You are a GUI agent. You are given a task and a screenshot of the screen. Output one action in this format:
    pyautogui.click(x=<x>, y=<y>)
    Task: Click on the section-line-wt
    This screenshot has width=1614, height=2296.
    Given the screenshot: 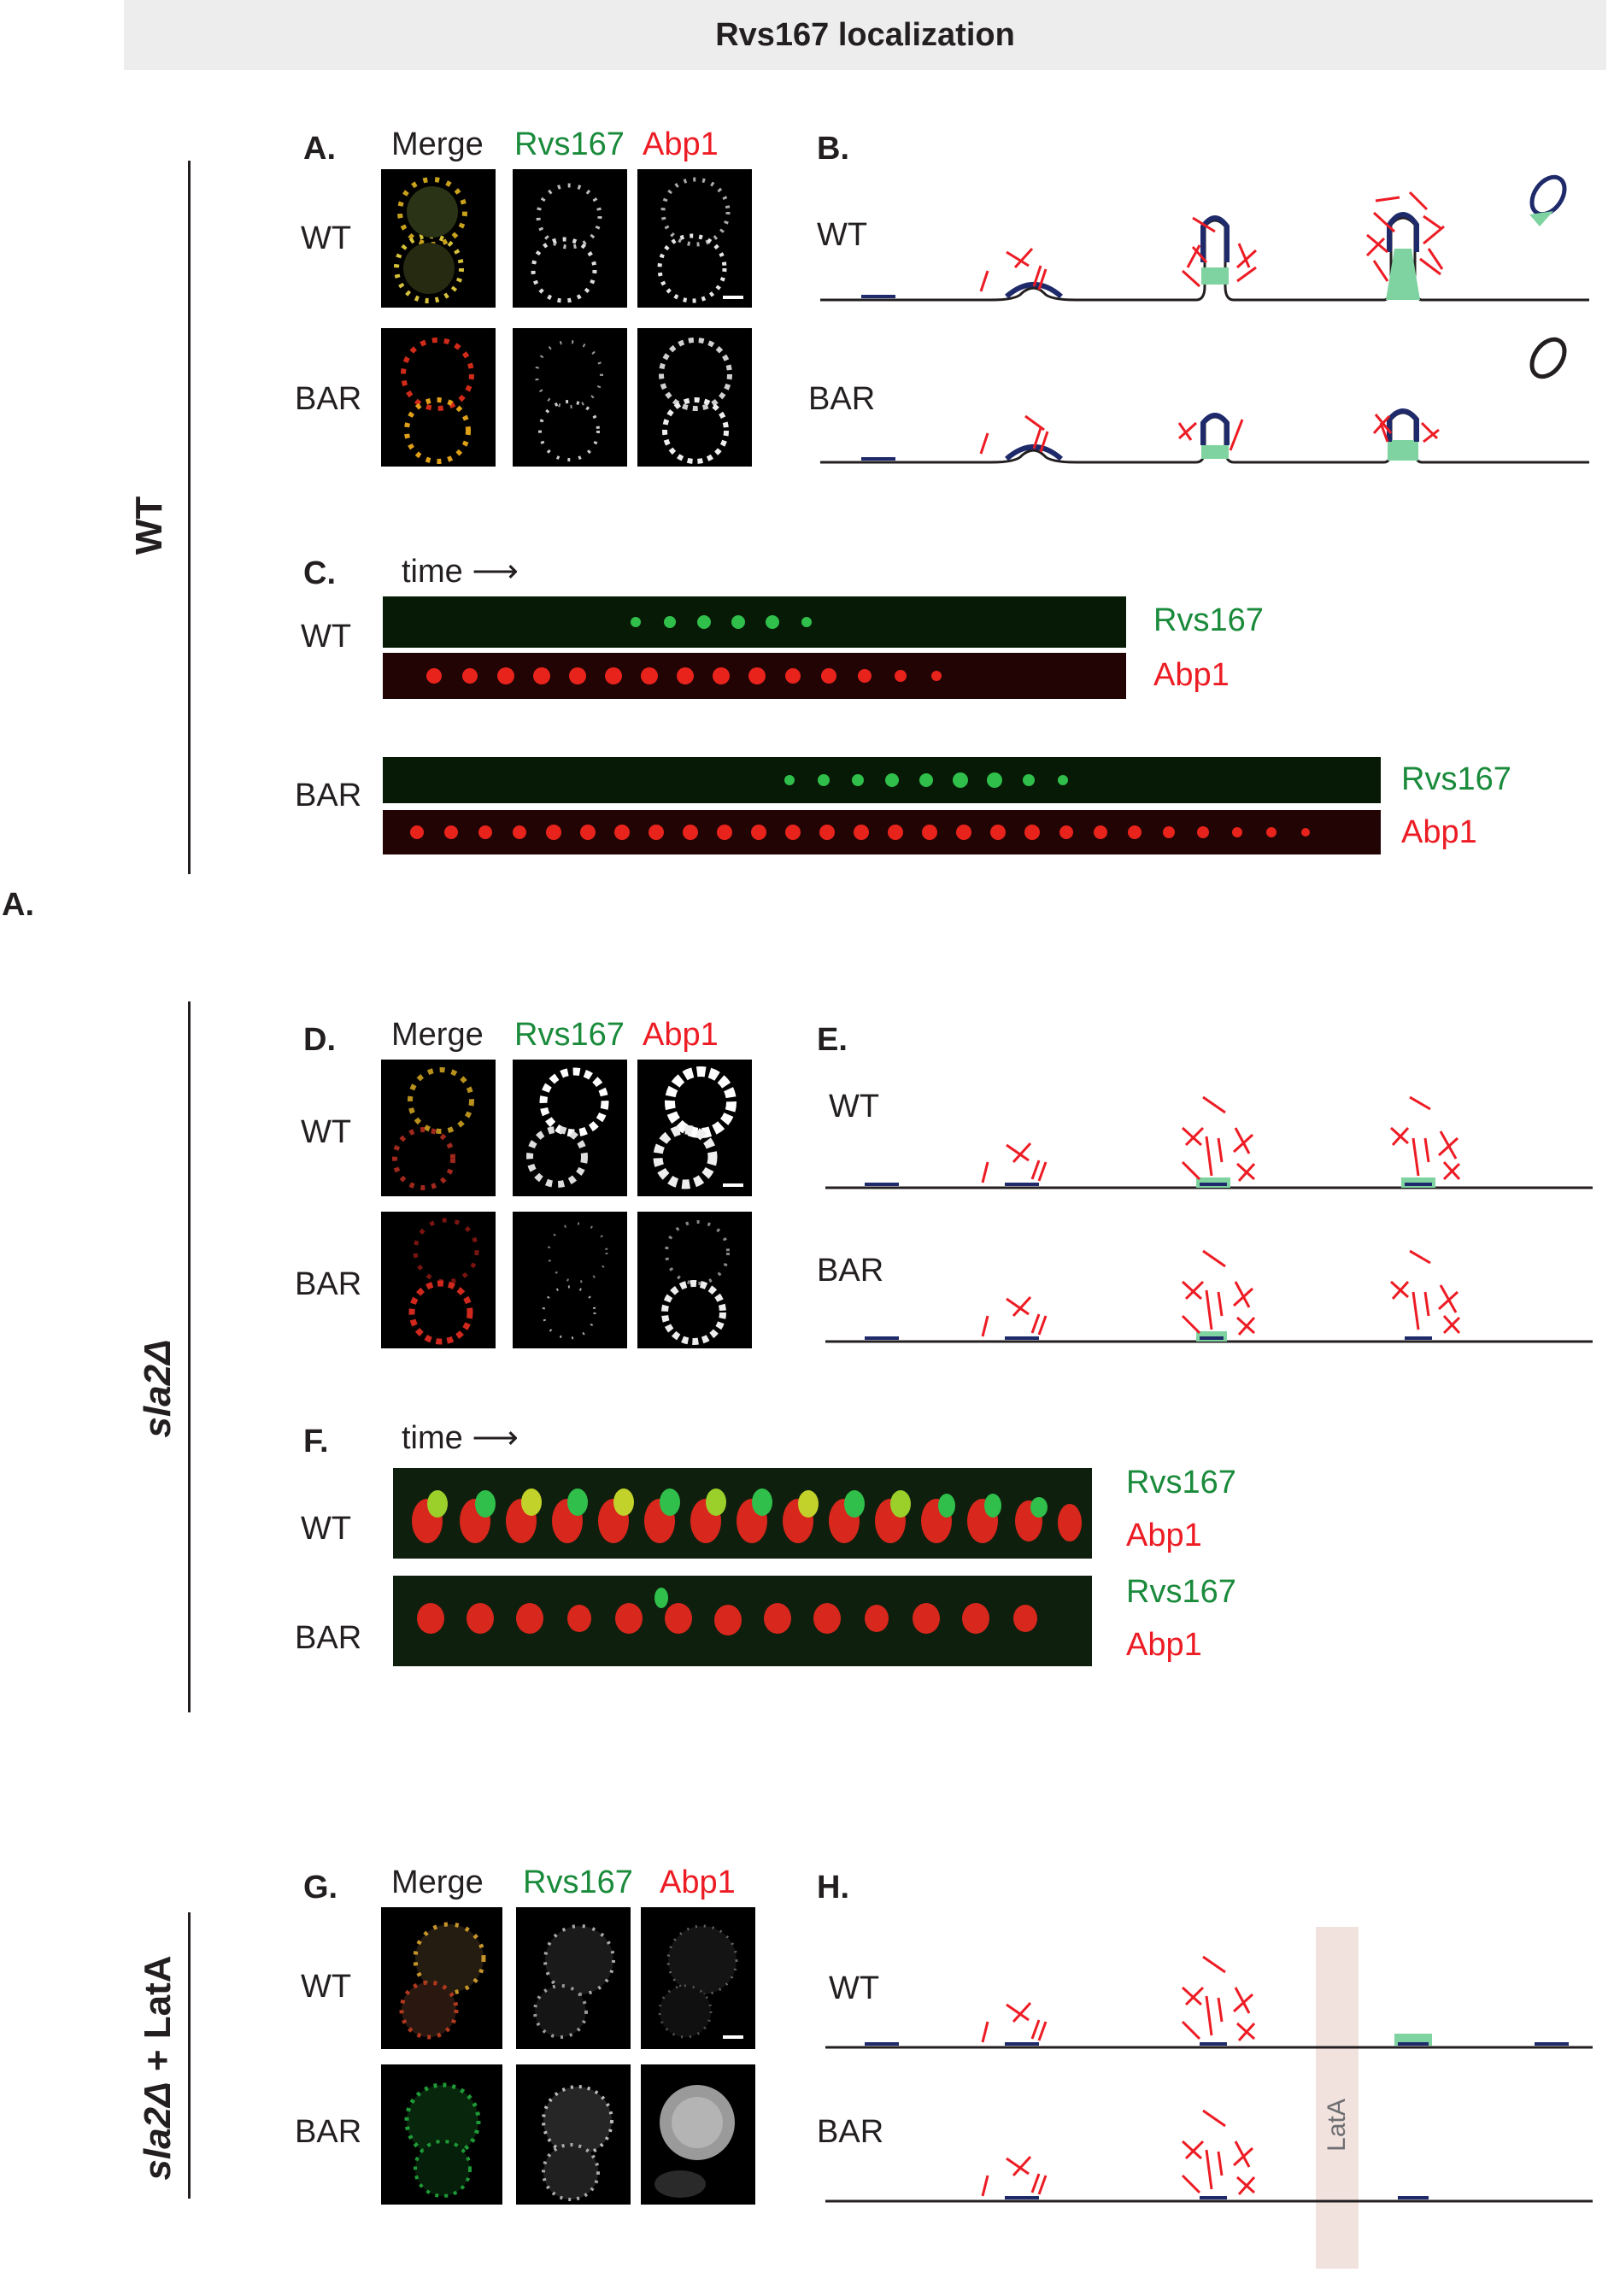 What is the action you would take?
    pyautogui.click(x=189, y=517)
    